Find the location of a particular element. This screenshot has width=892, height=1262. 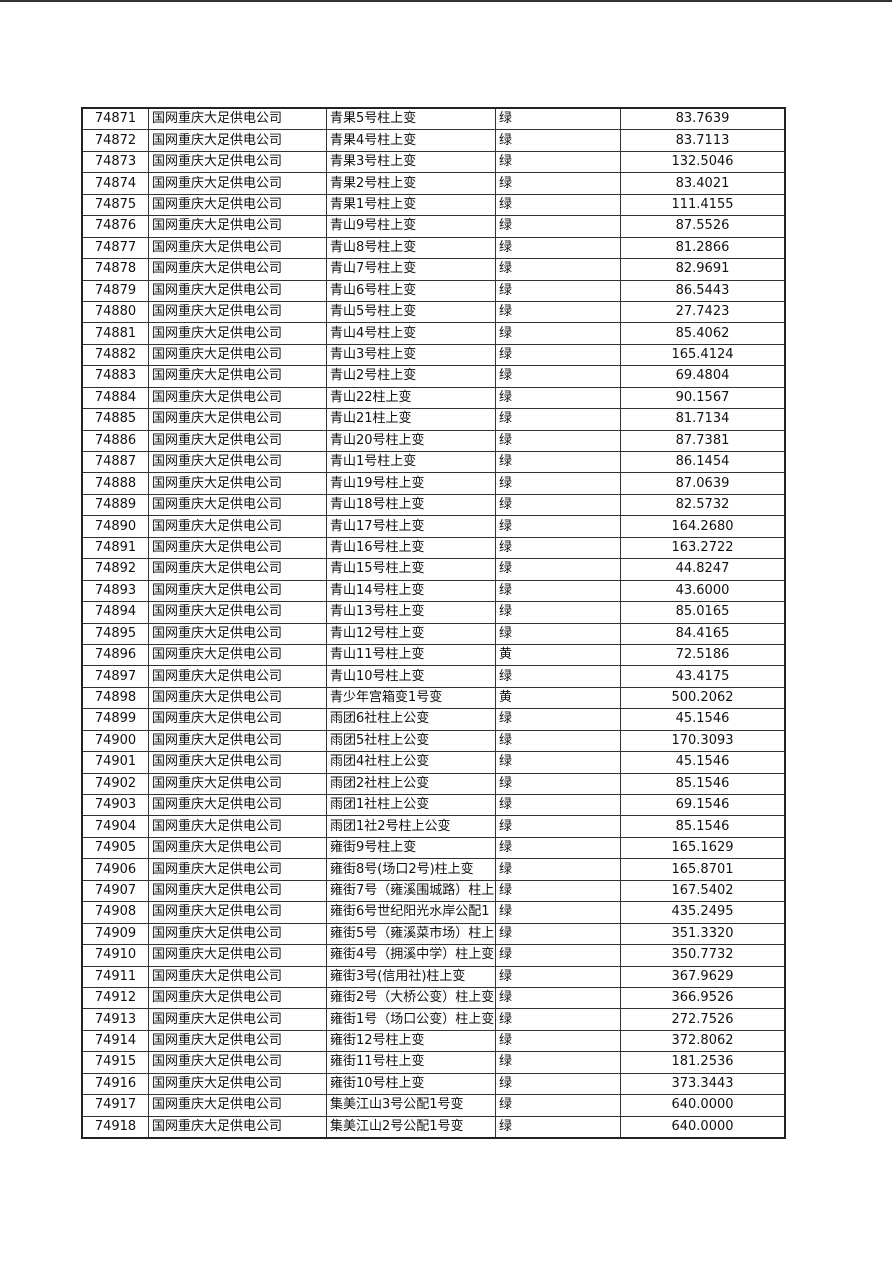

station-name-cell: 雍街7号（雍溪围城路）柱上 is located at coordinates (411, 891).